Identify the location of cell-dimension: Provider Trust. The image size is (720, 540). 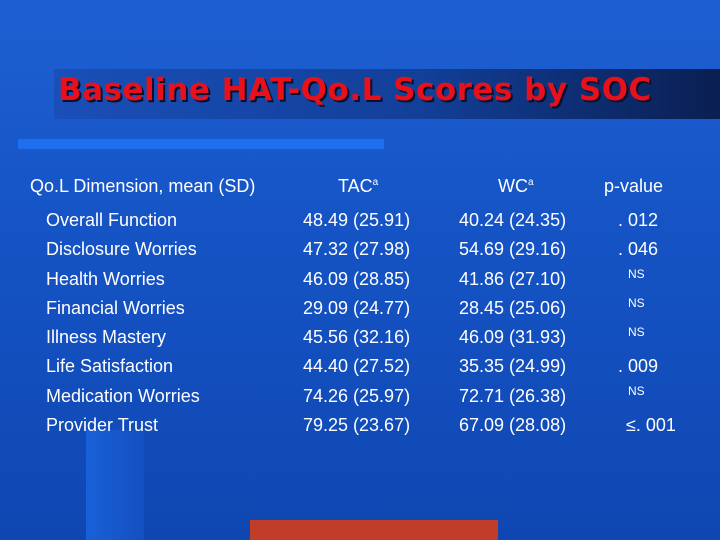
(102, 425).